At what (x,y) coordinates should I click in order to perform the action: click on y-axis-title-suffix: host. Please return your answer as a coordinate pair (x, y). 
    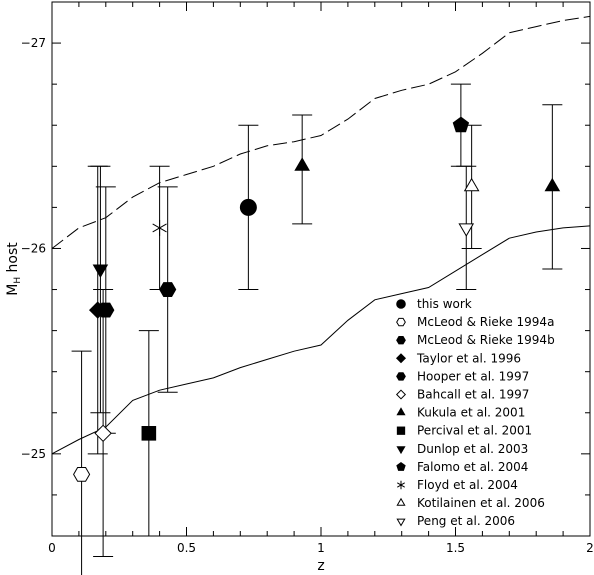
    Looking at the image, I should click on (13, 259).